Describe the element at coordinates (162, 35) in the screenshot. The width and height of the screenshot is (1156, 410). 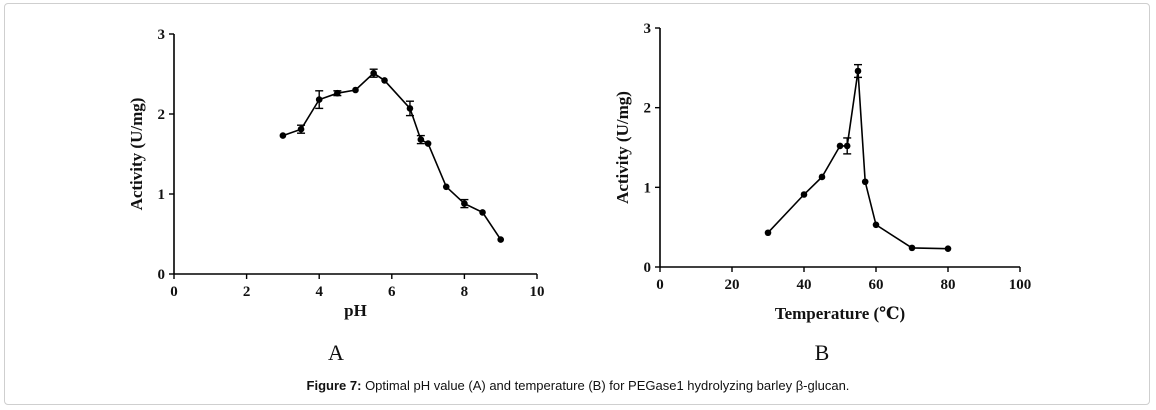
I see `y-tick-label-a: 3` at that location.